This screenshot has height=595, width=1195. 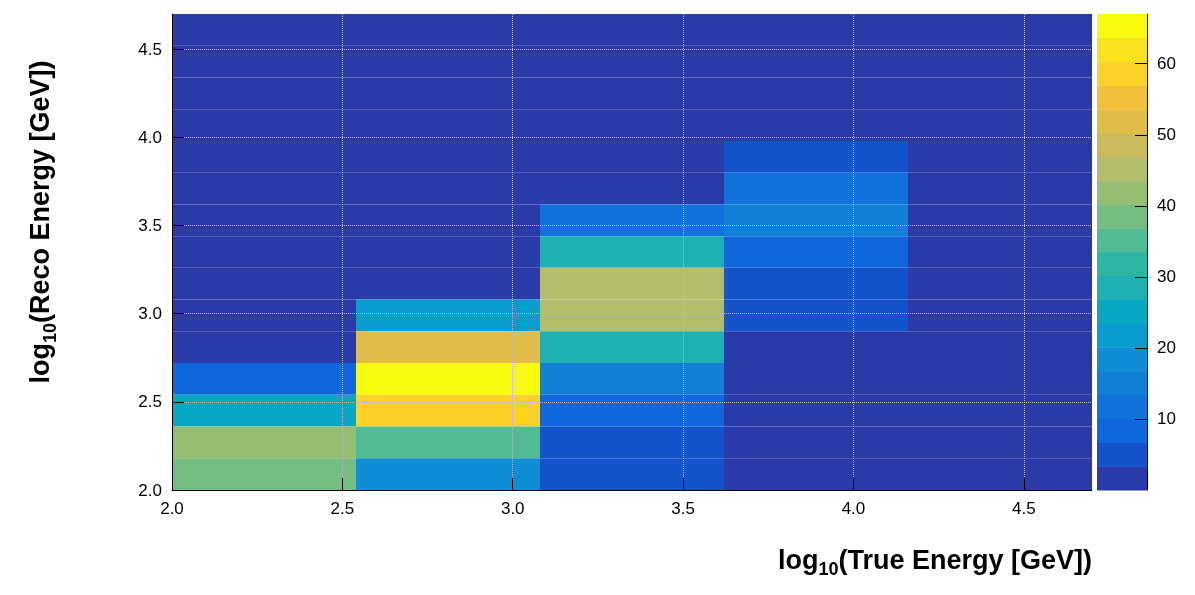 What do you see at coordinates (1166, 419) in the screenshot?
I see `color-bar-label: 10` at bounding box center [1166, 419].